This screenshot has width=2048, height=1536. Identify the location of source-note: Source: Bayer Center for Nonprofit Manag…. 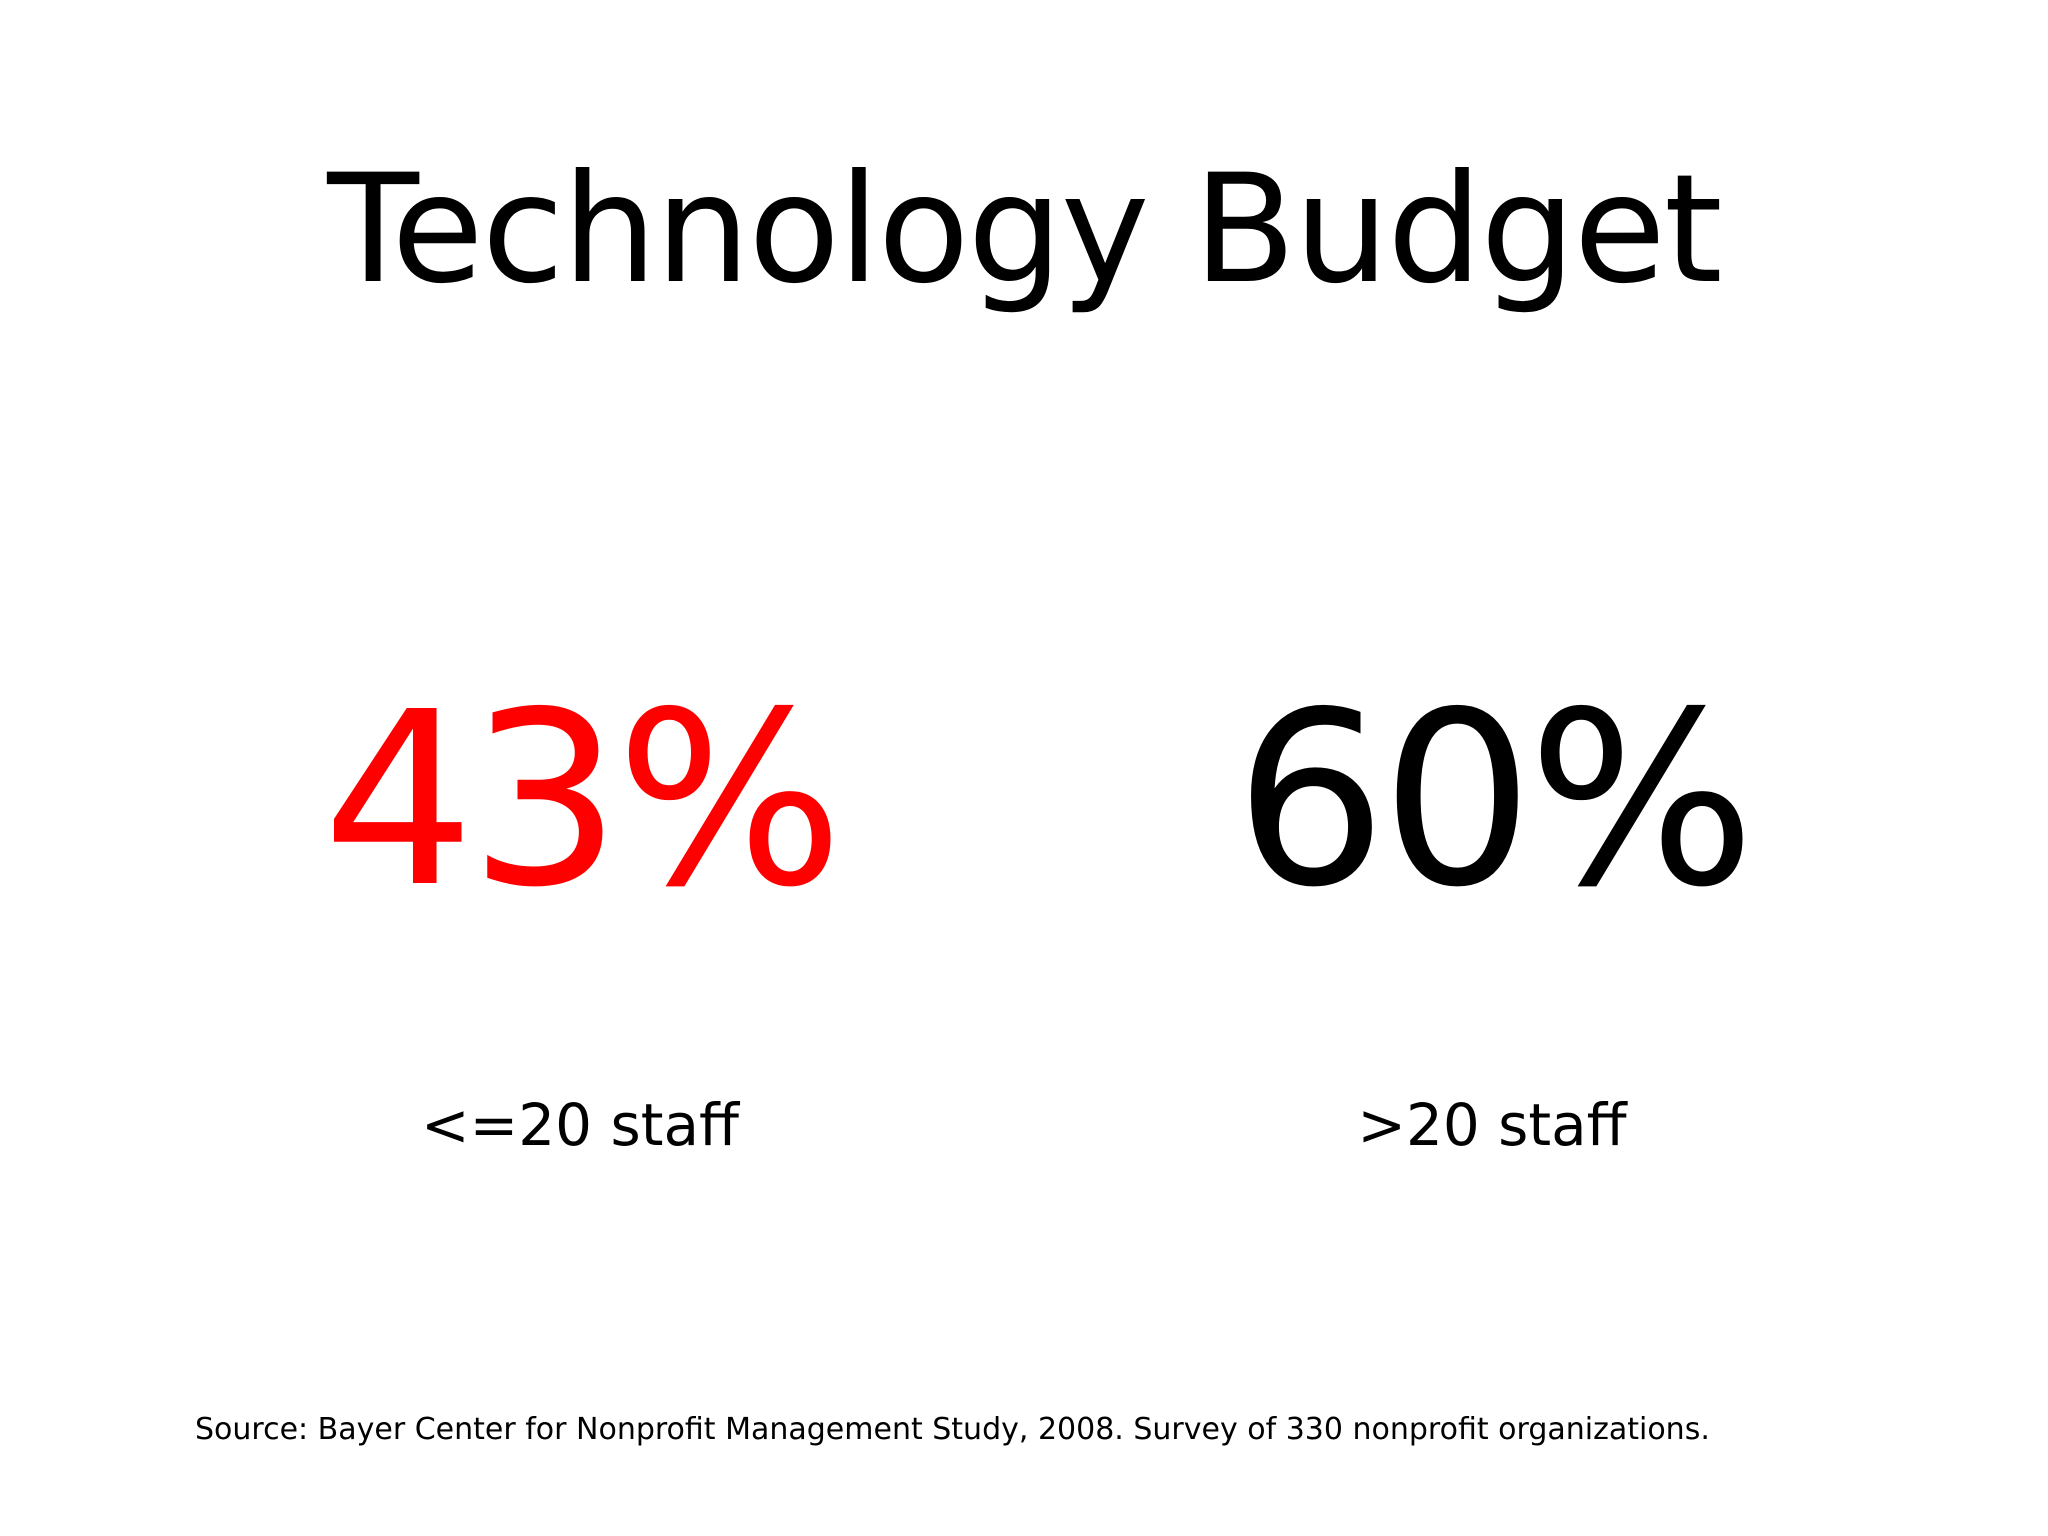
(952, 1429).